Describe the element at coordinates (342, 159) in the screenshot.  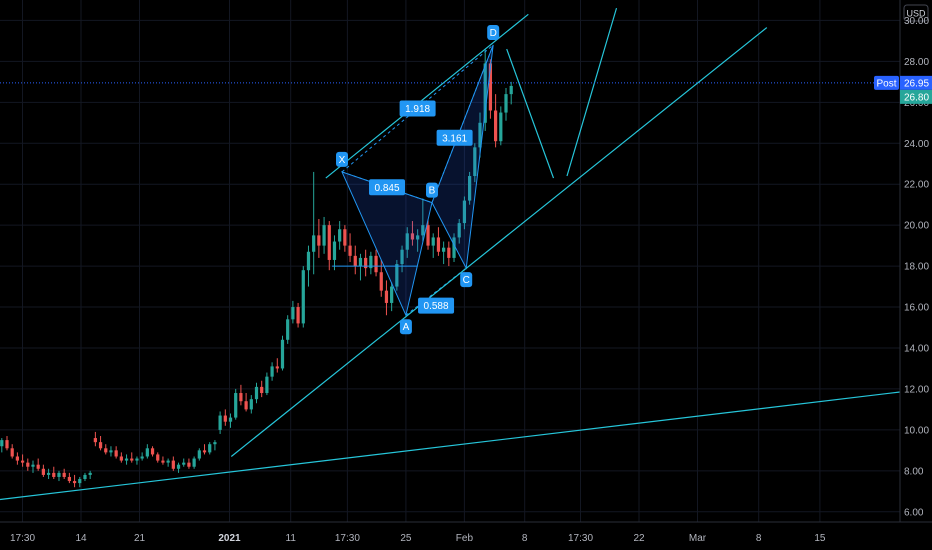
I see `point-marker-x: X` at that location.